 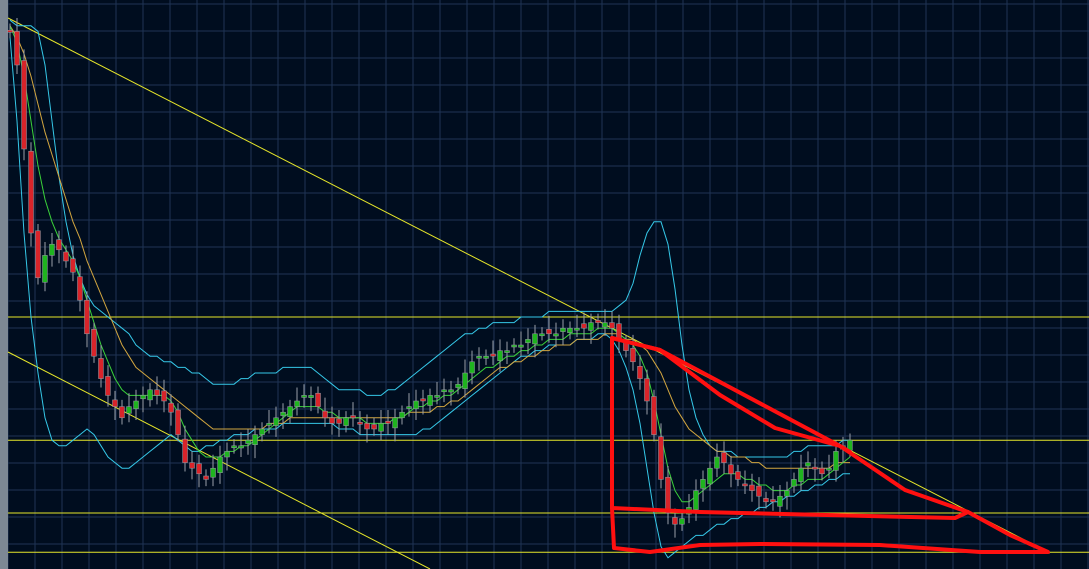 I want to click on annotation-lower-triangle, so click(x=830, y=530).